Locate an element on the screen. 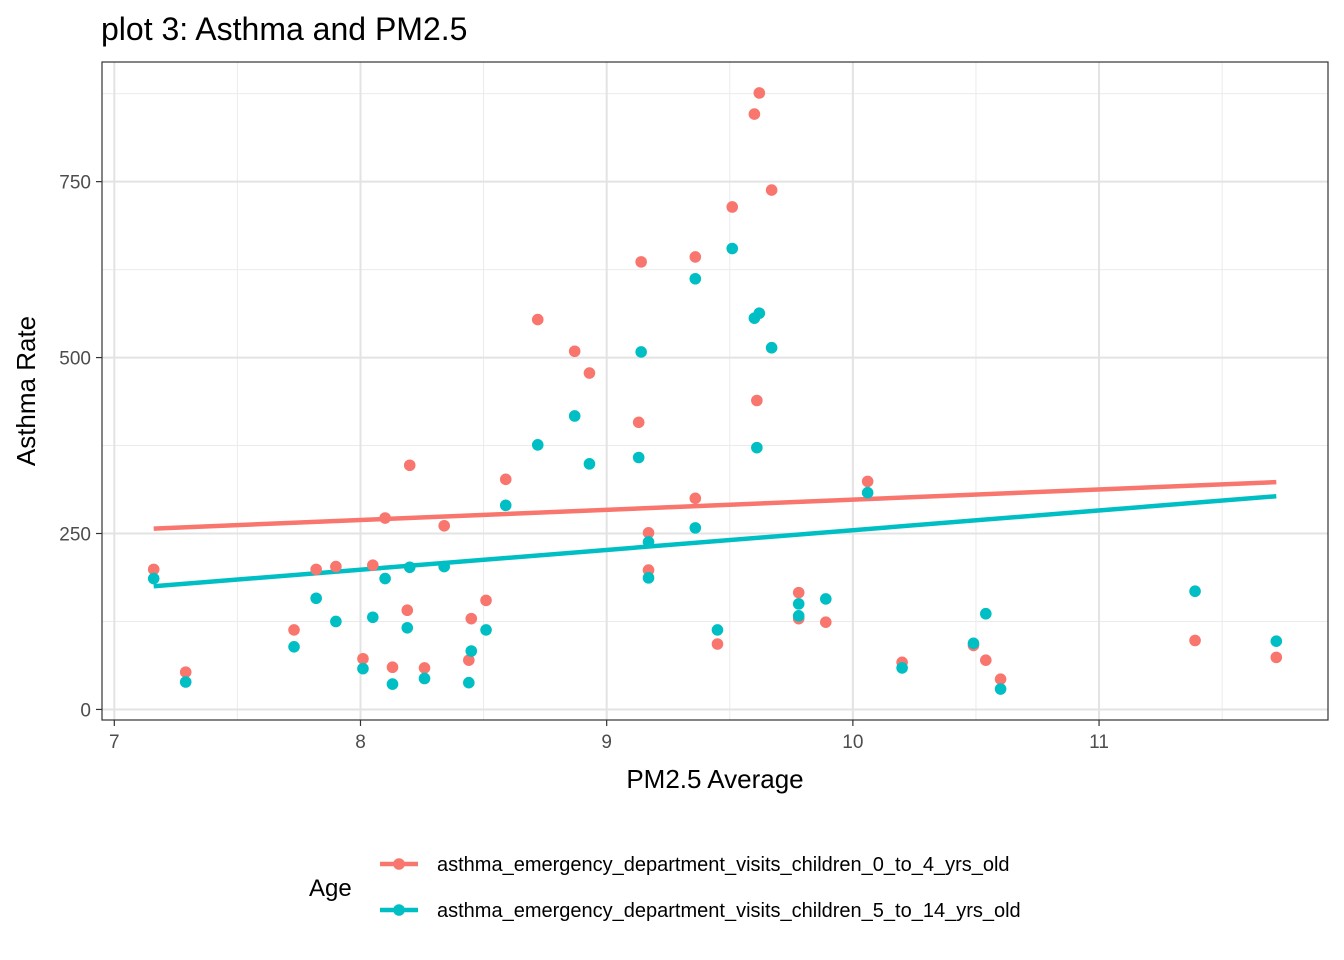  chart-title: plot 3: Asthma and PM2.5 is located at coordinates (284, 29).